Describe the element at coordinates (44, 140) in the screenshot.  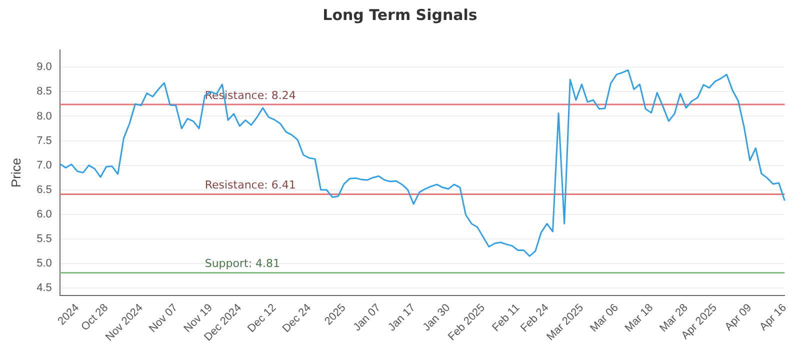
I see `y-tick-label: 7.5` at that location.